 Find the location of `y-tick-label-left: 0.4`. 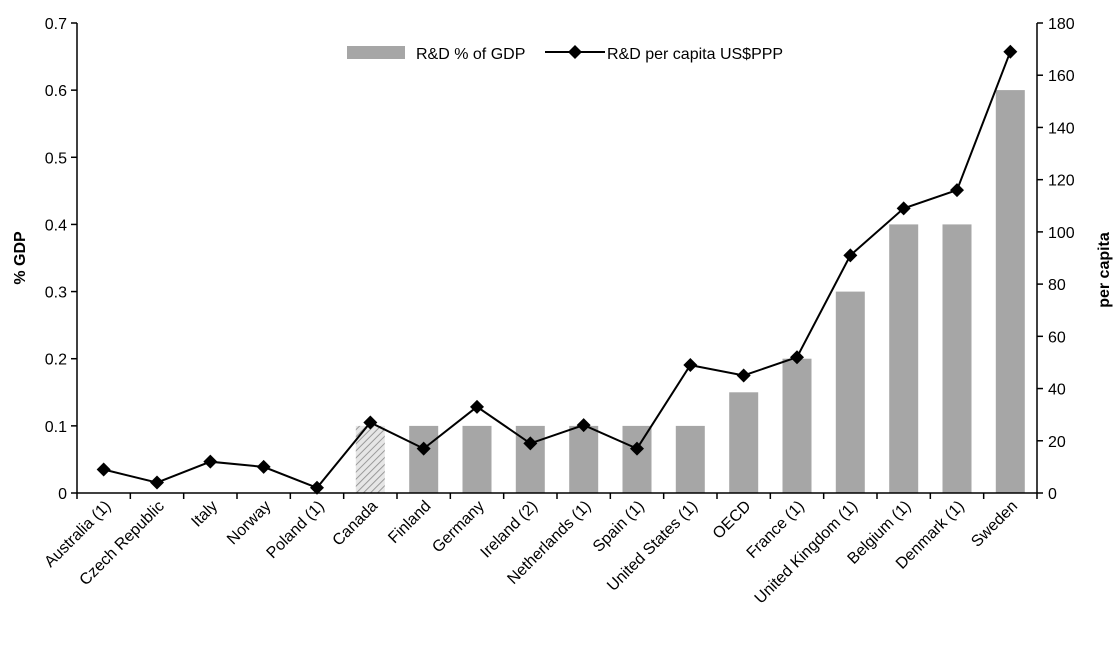

y-tick-label-left: 0.4 is located at coordinates (56, 225).